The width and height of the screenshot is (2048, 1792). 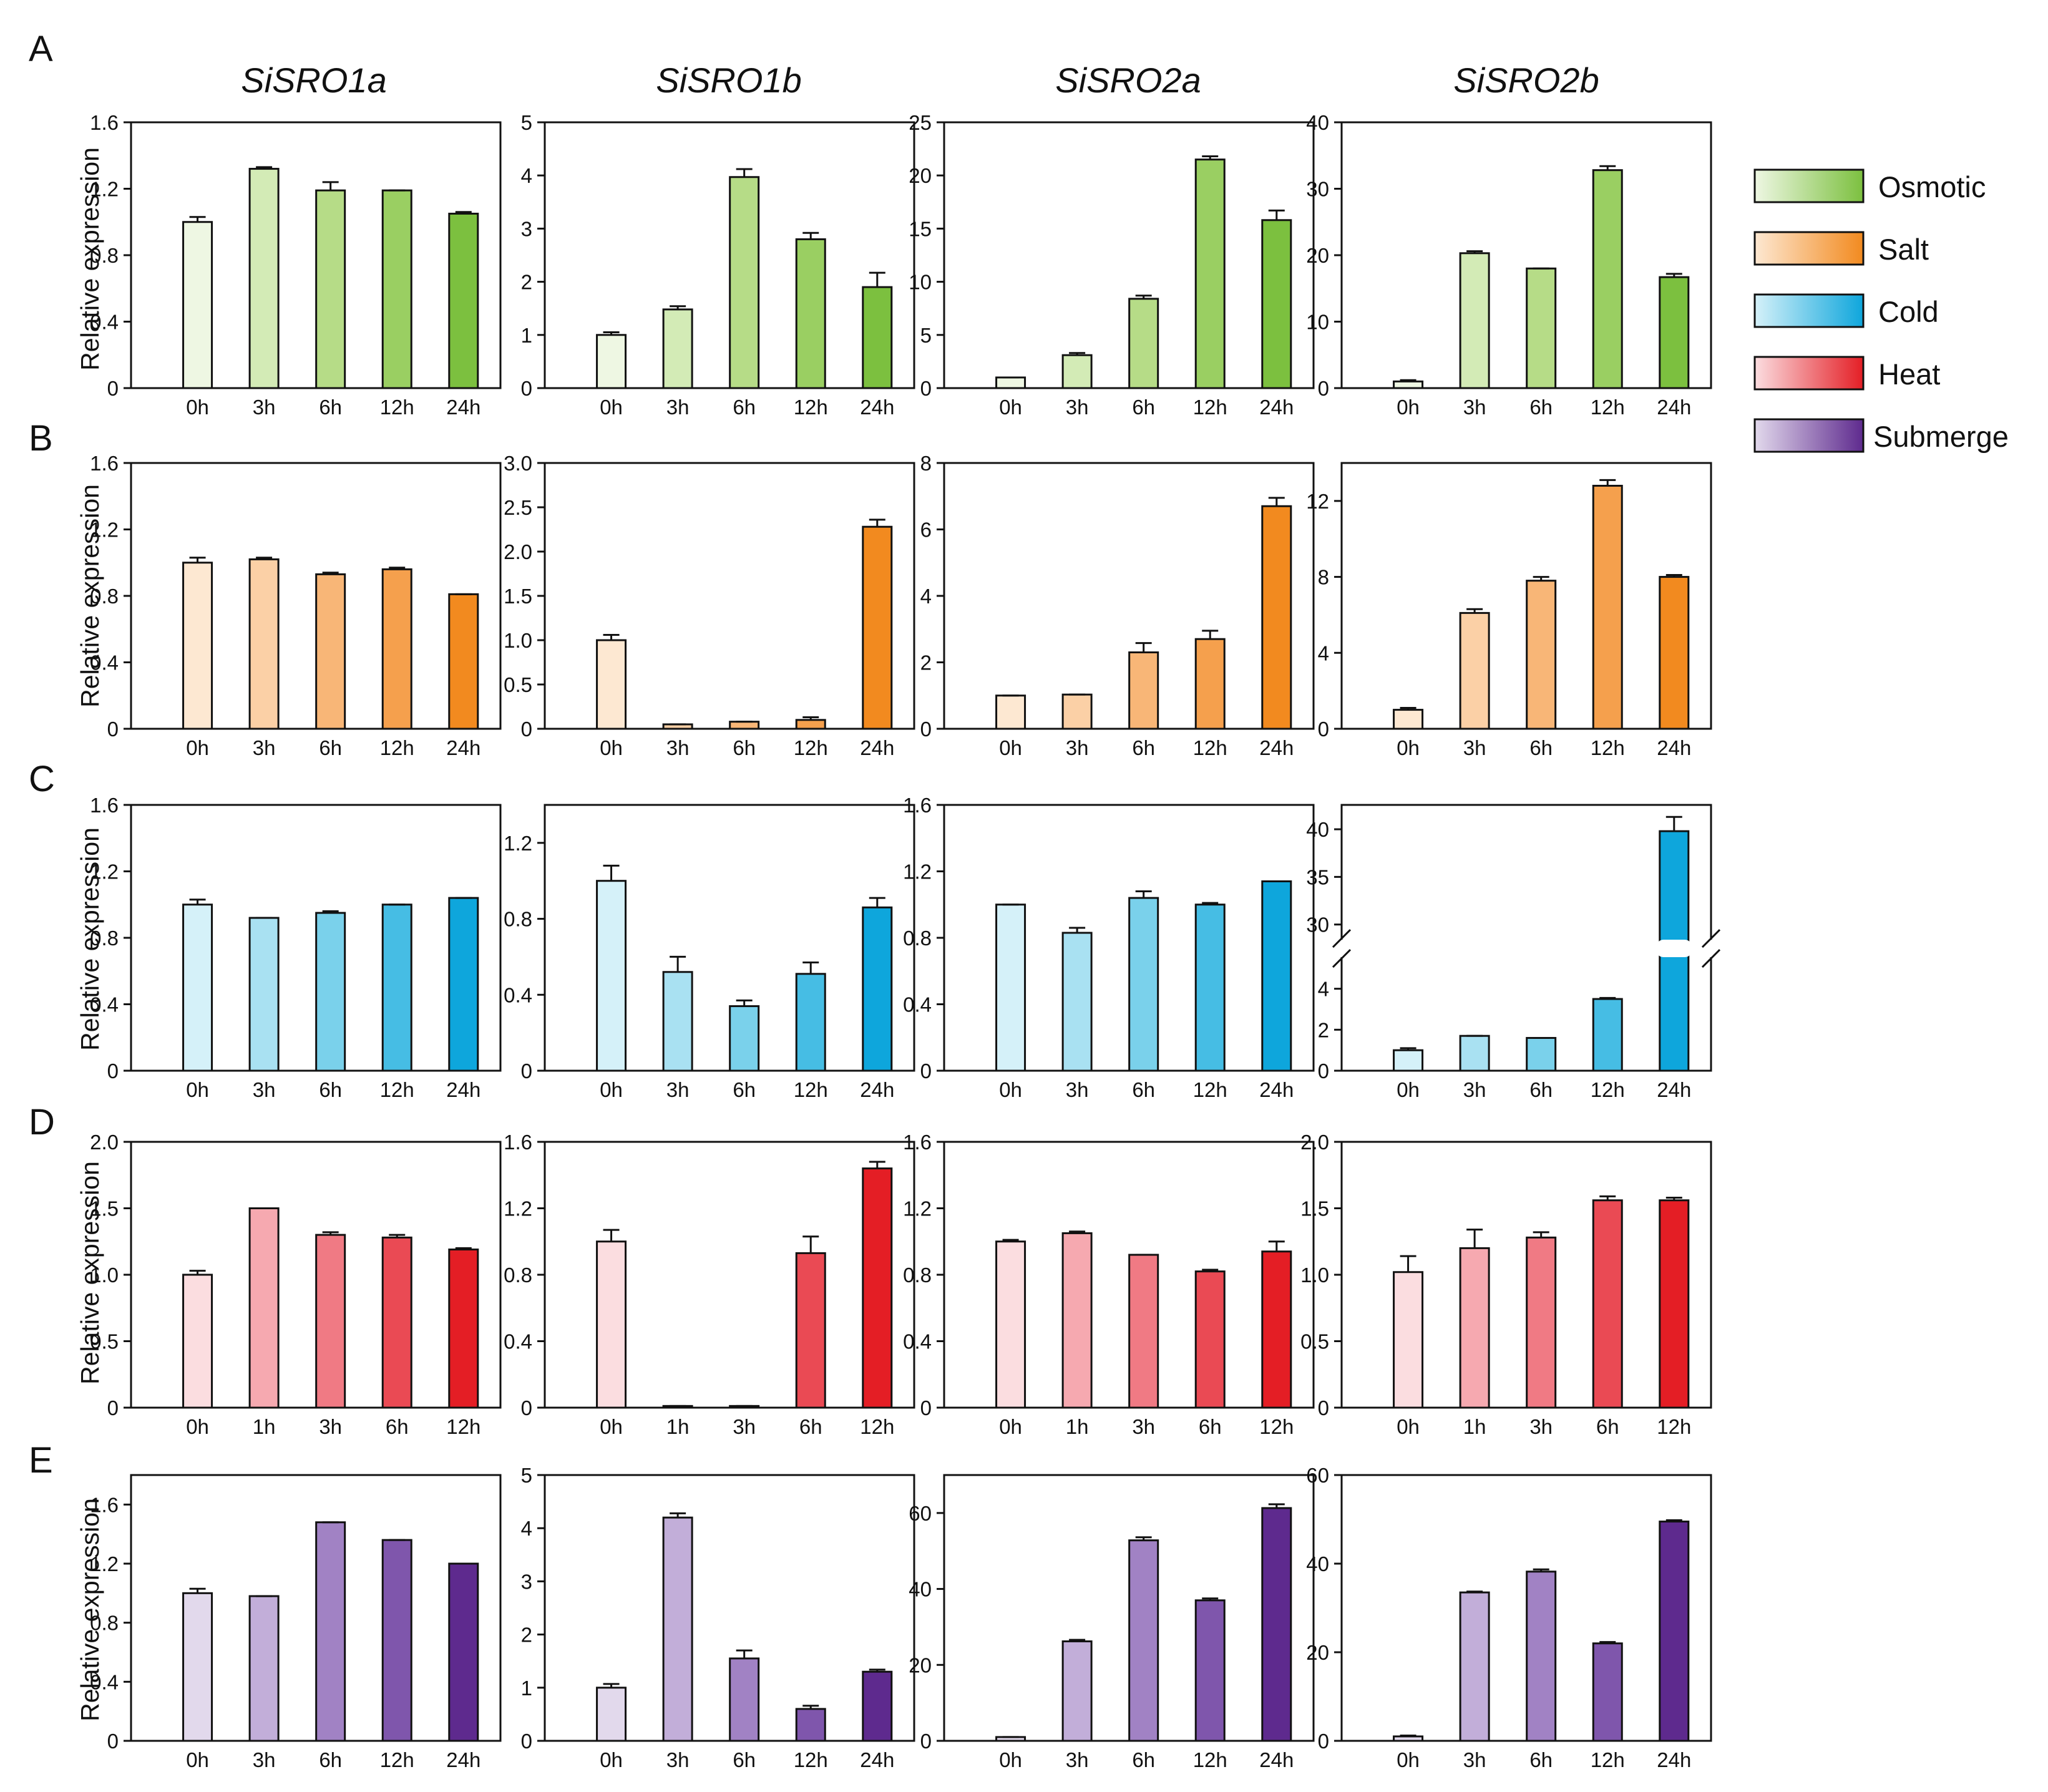 I want to click on bar-b-sisro2b-24h, so click(x=1674, y=653).